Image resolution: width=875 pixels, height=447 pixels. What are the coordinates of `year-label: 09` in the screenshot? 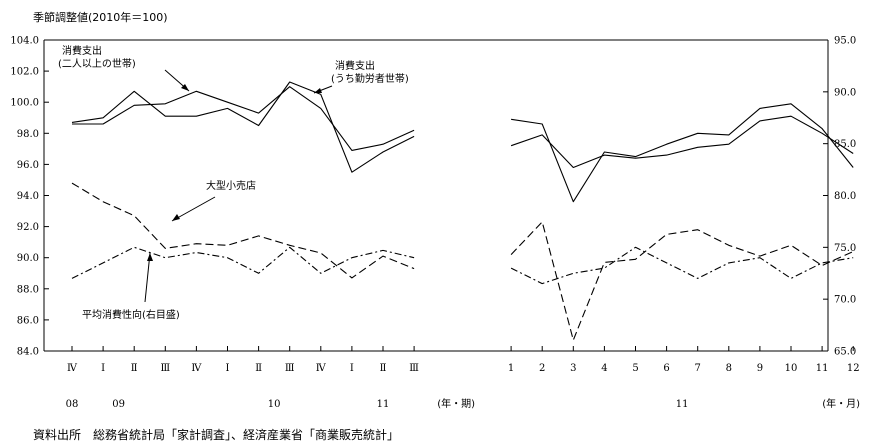 It's located at (118, 404).